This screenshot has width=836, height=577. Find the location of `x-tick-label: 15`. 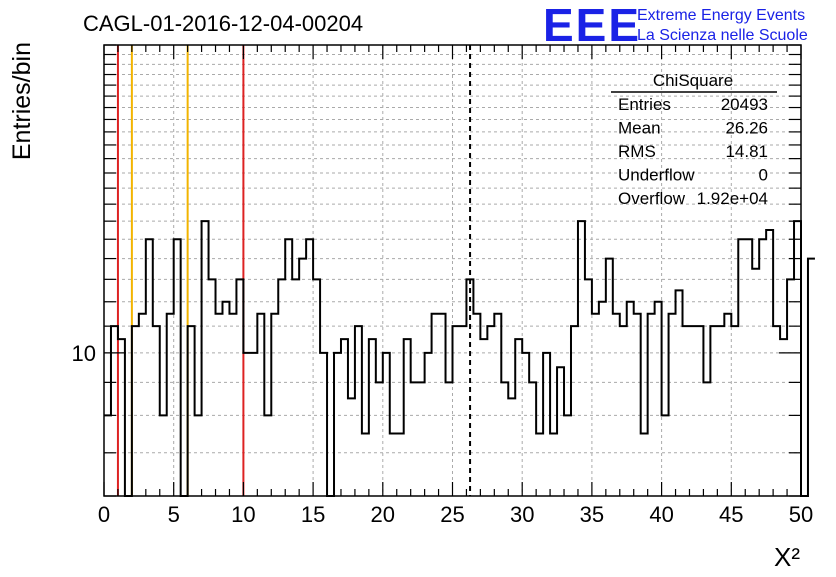

x-tick-label: 15 is located at coordinates (313, 514).